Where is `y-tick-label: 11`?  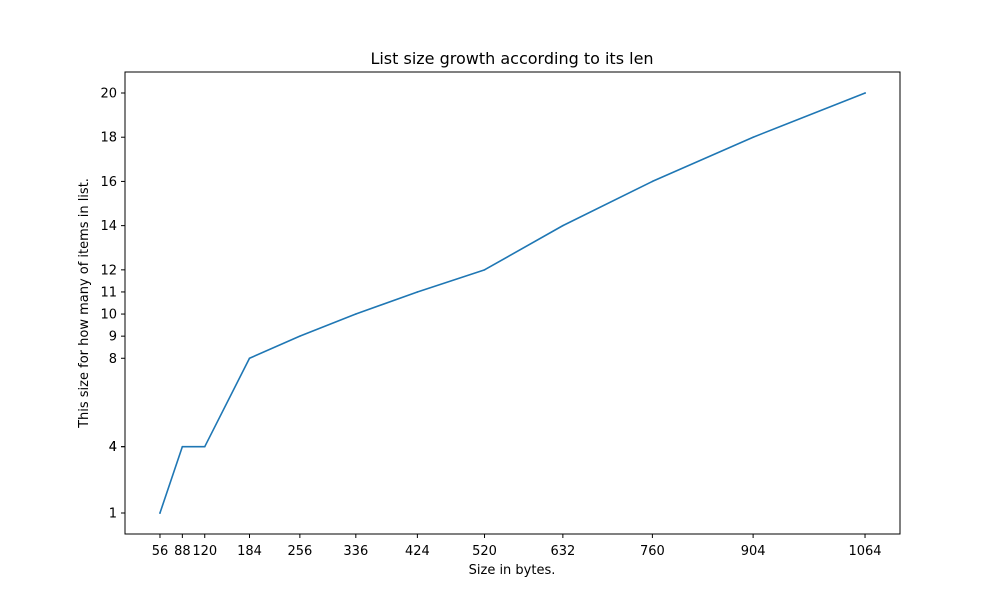 y-tick-label: 11 is located at coordinates (108, 292).